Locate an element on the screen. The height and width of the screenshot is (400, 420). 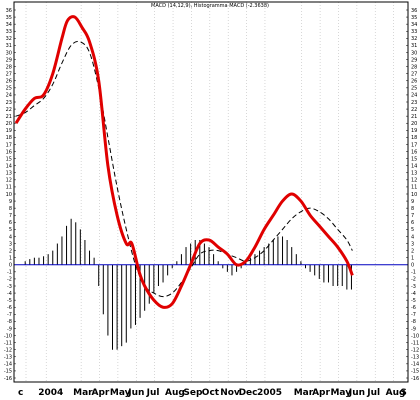
y-tick-left: 26 is located at coordinates (9, 82).